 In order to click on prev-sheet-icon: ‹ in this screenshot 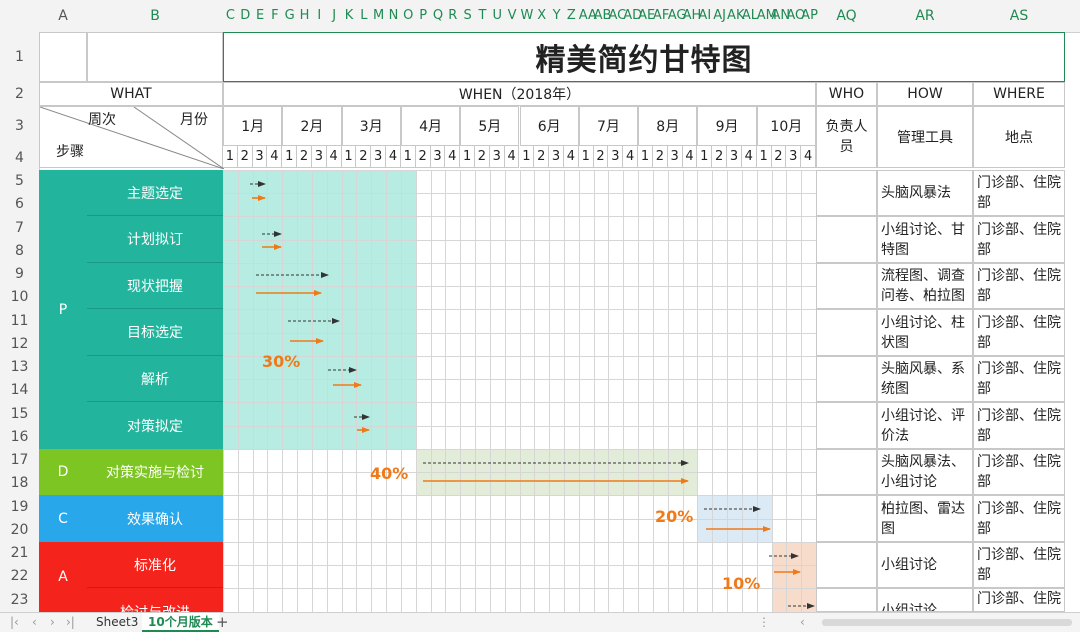, I will do `click(34, 622)`.